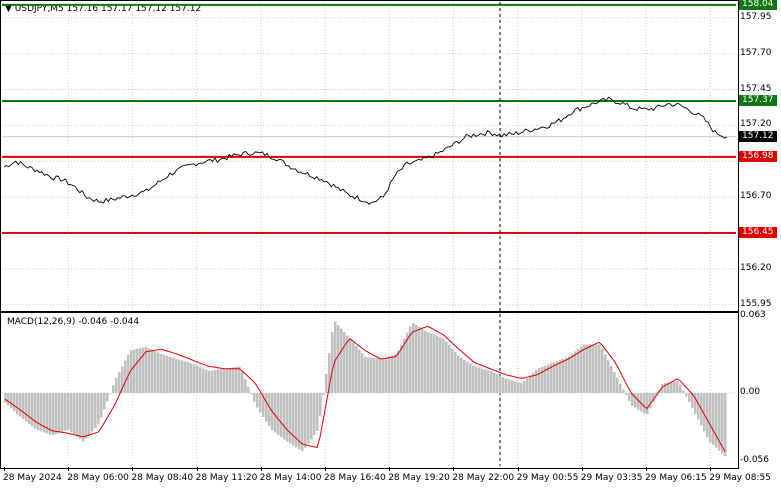 The height and width of the screenshot is (489, 781). I want to click on y-tick-label: 156.20, so click(756, 267).